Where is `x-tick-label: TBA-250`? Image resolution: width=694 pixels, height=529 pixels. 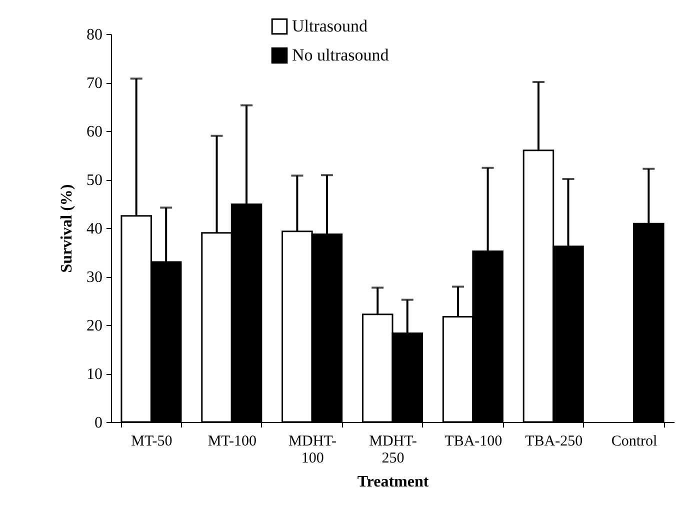 x-tick-label: TBA-250 is located at coordinates (554, 442).